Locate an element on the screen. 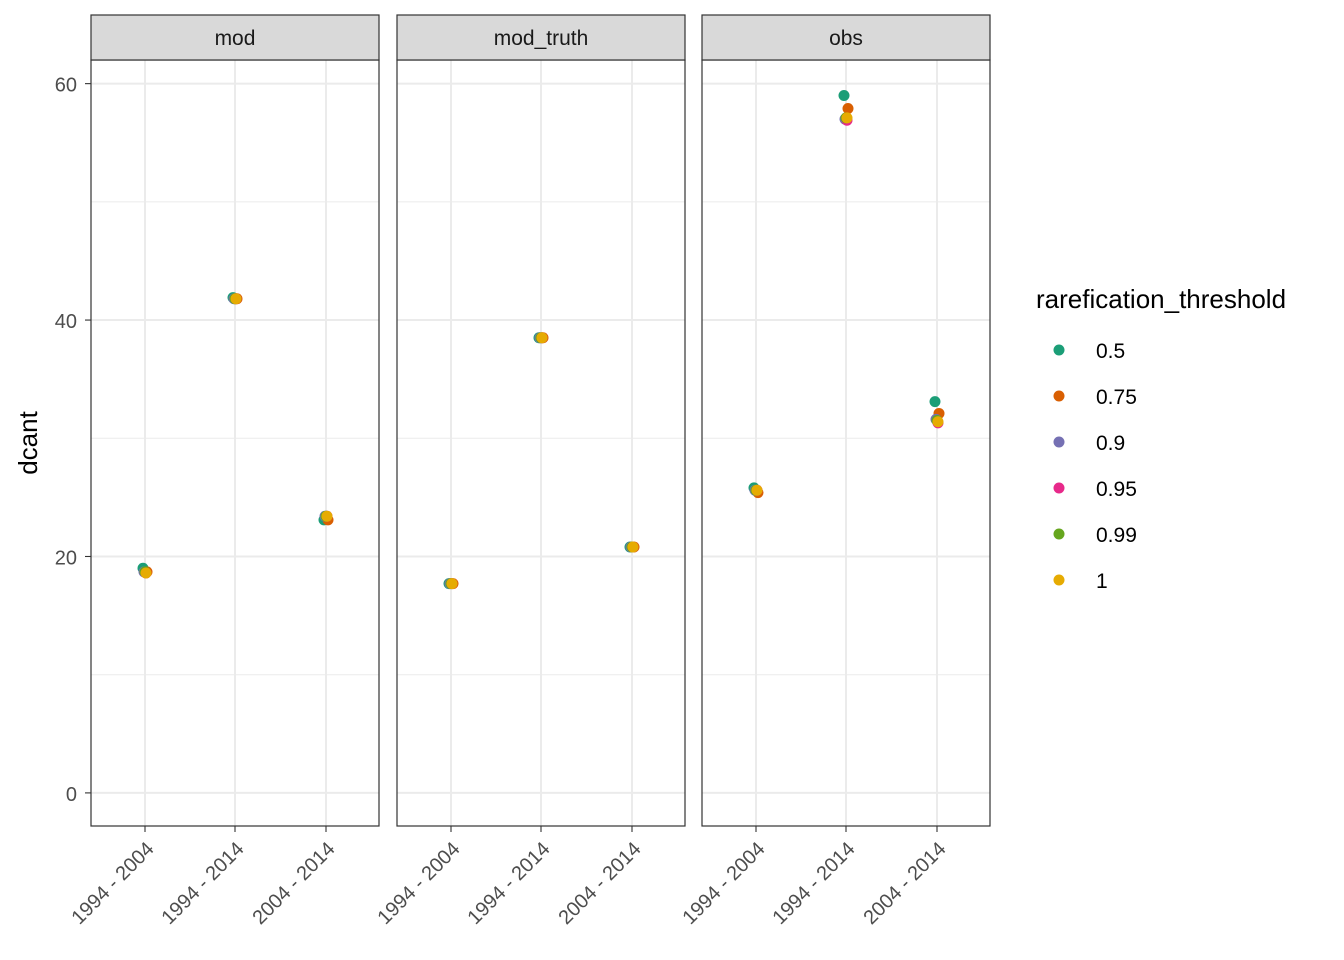 This screenshot has height=960, width=1344. legend-label: 0.5 is located at coordinates (1110, 351).